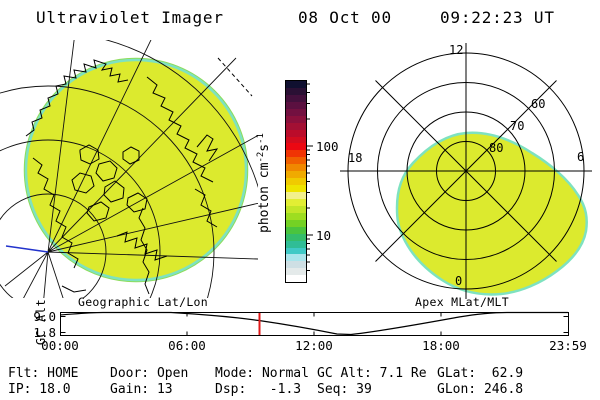 The height and width of the screenshot is (400, 600). Describe the element at coordinates (309, 177) in the screenshot. I see `colorbar-ticks` at that location.